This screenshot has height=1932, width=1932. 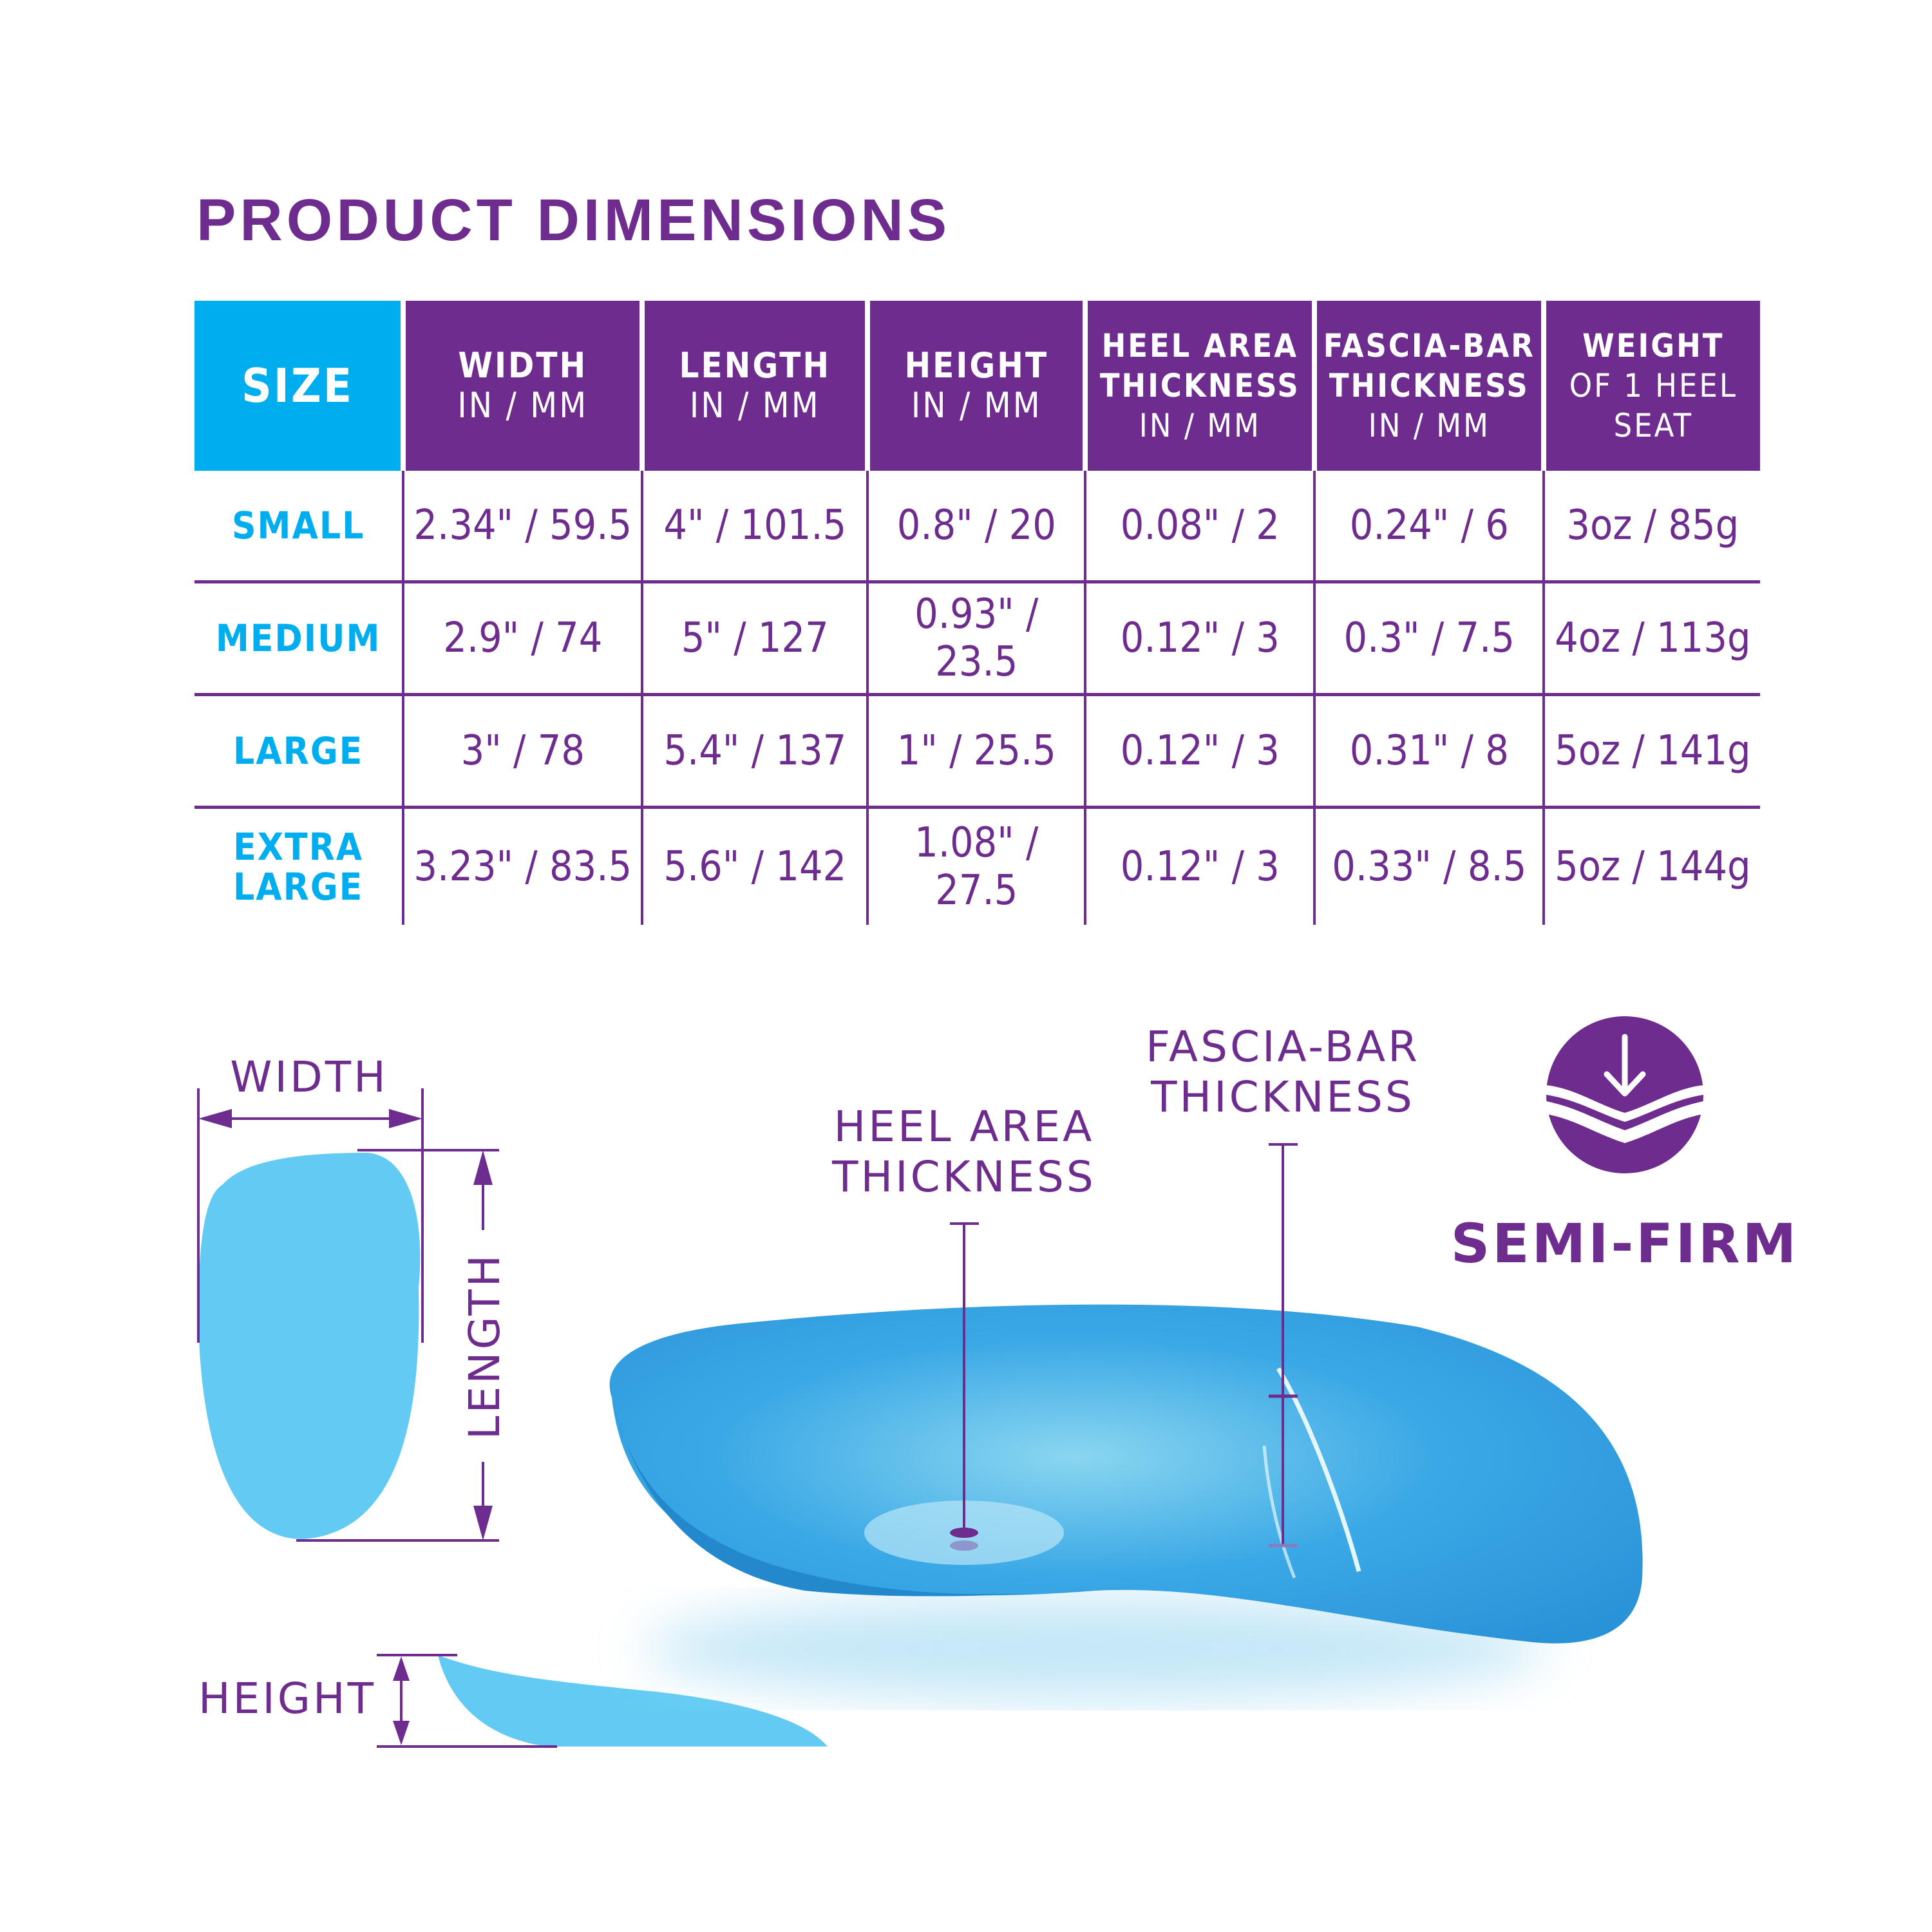 What do you see at coordinates (1199, 386) in the screenshot?
I see `header-heel-area: HEEL AREA THICKNESS IN / MM` at bounding box center [1199, 386].